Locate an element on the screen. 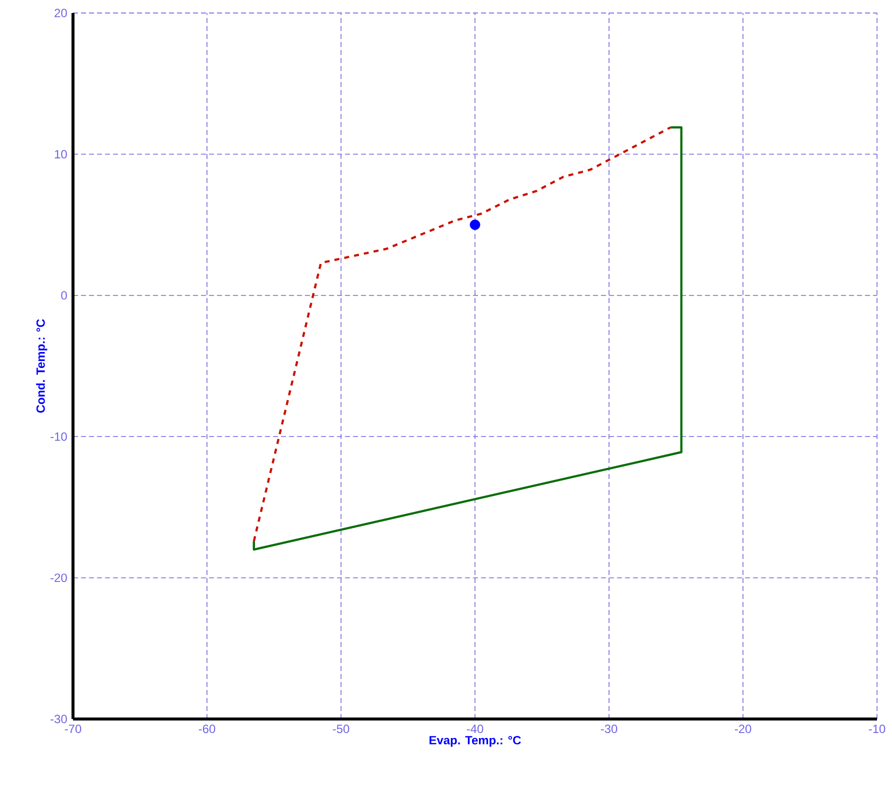 The width and height of the screenshot is (892, 789). x-tick-label: -50 is located at coordinates (341, 729).